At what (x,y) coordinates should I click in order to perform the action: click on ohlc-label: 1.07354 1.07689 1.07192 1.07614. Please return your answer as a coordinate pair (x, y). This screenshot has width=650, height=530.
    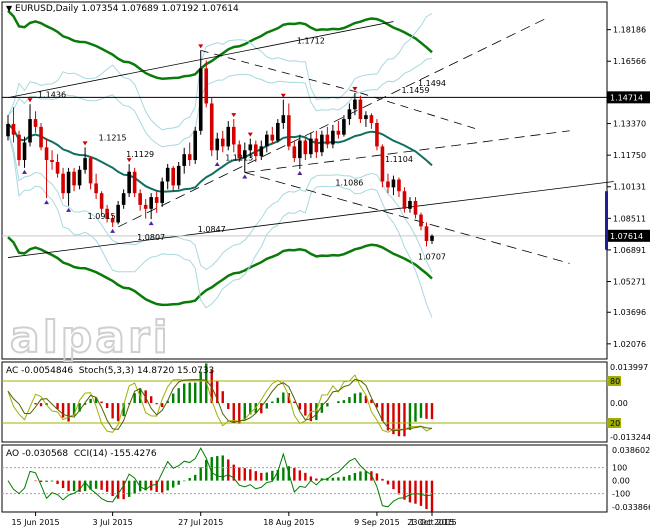
    Looking at the image, I should click on (160, 9).